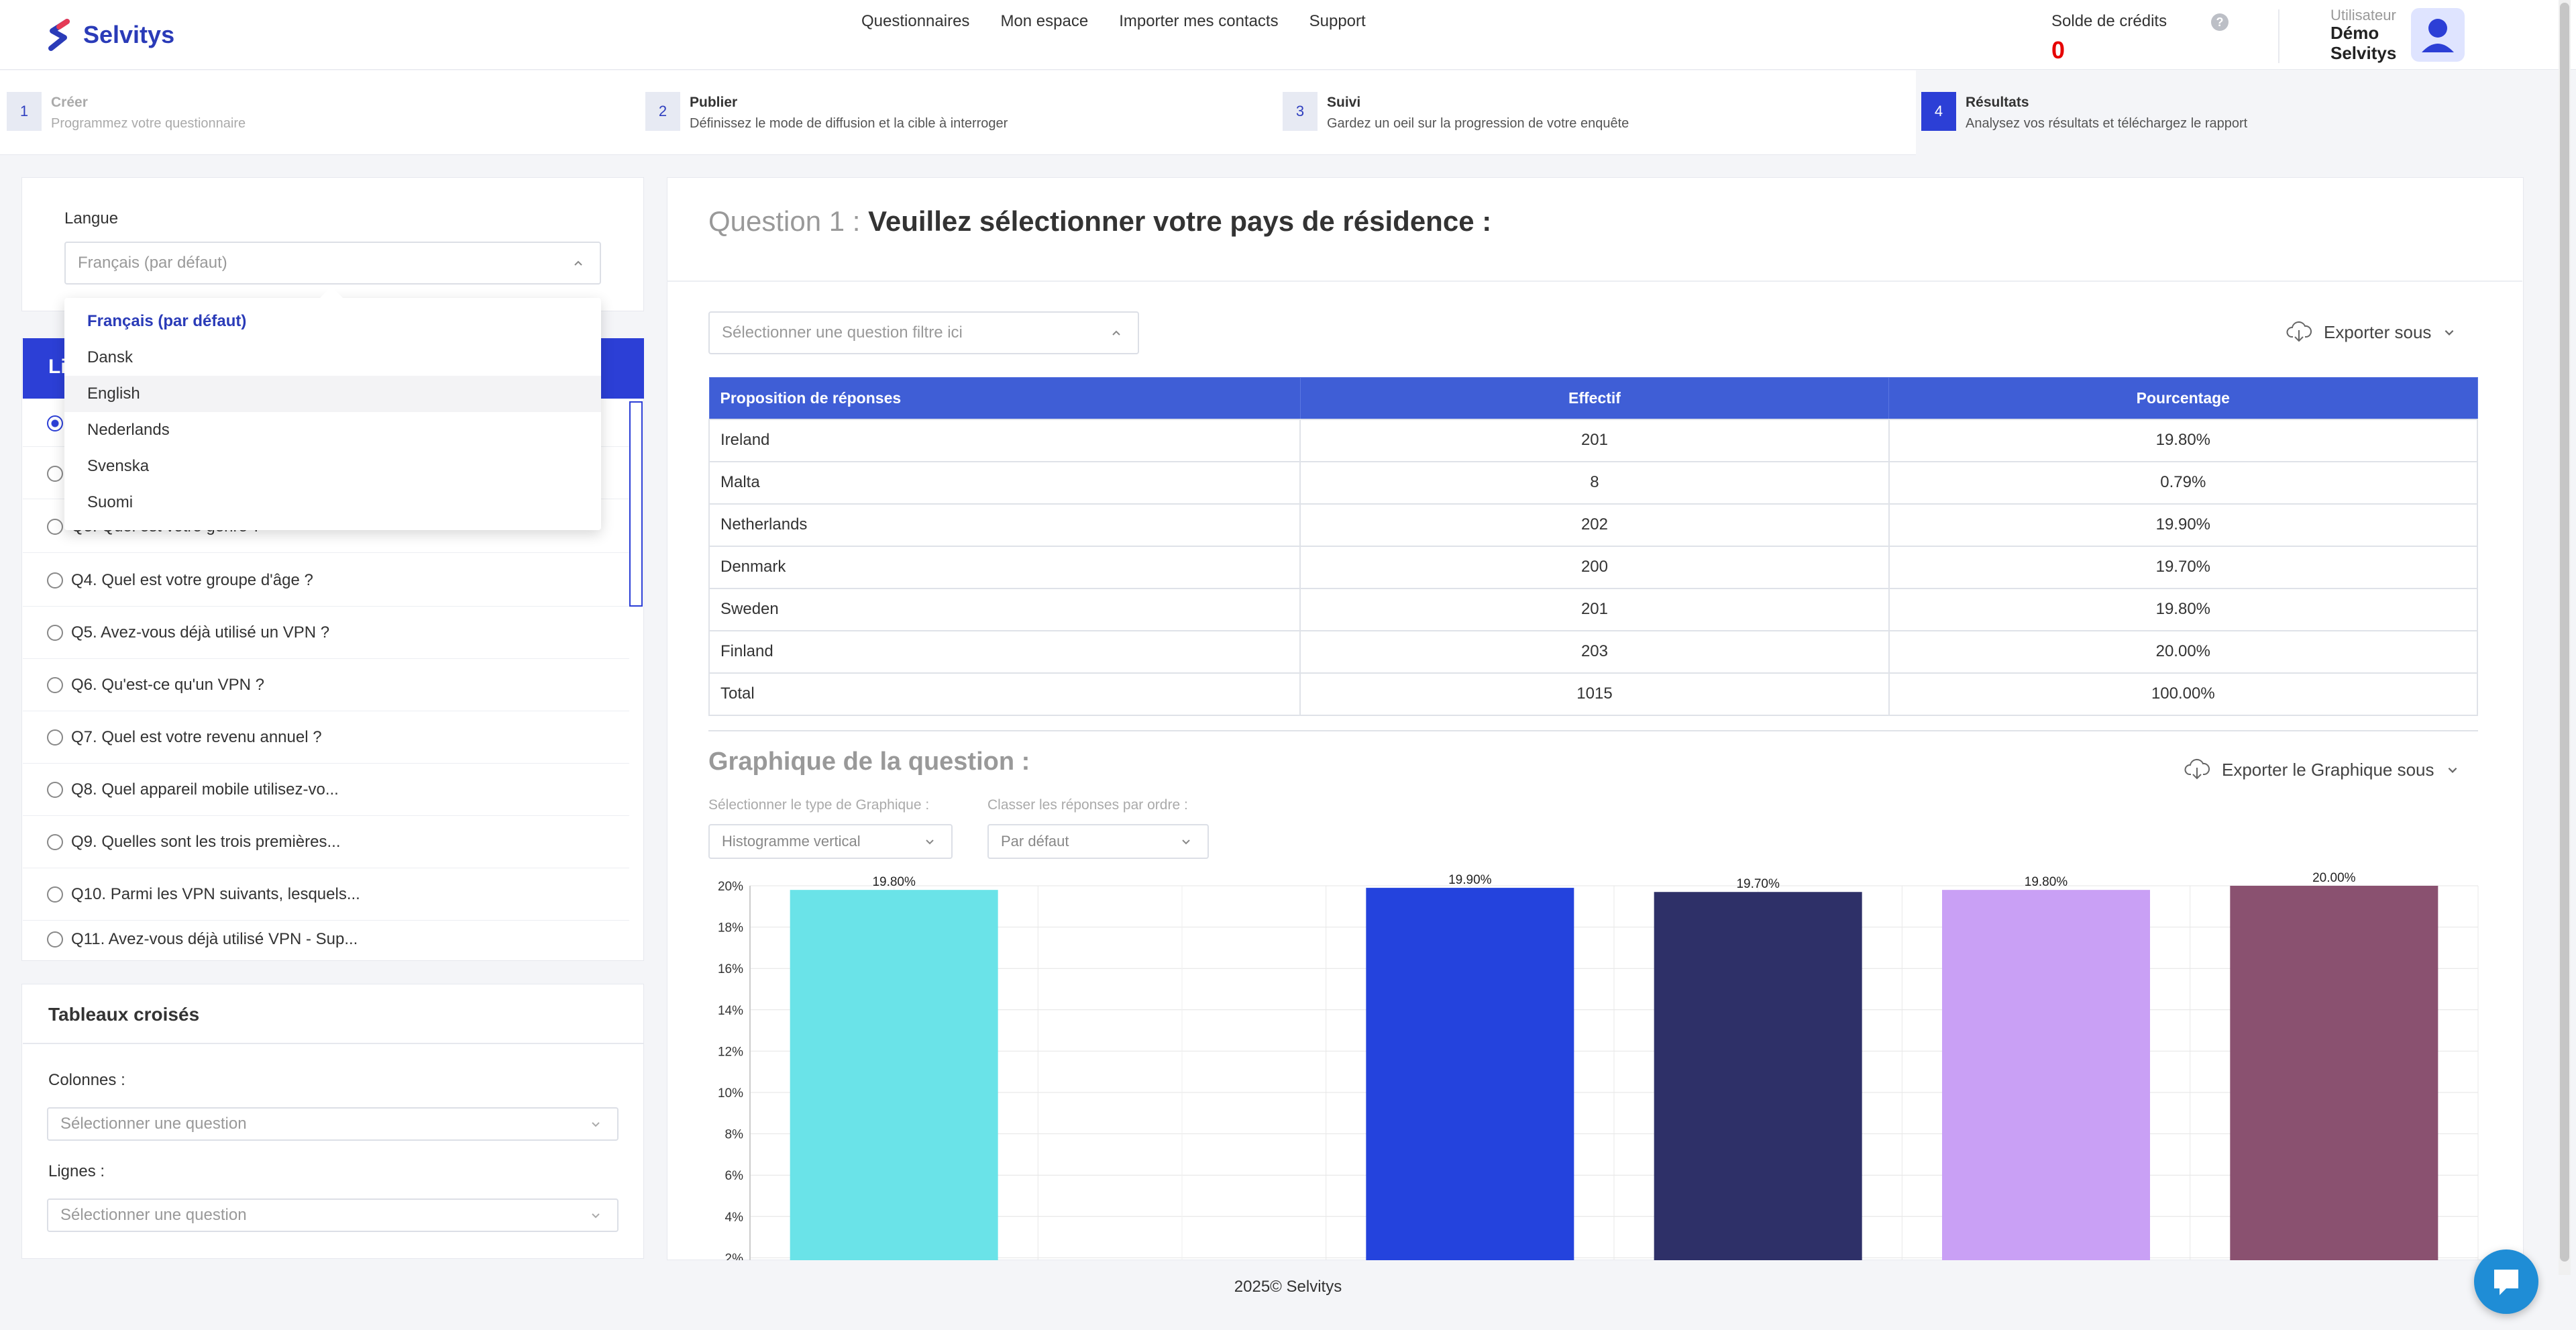 This screenshot has height=1330, width=2576. Describe the element at coordinates (110, 502) in the screenshot. I see `language-option-suomi: Suomi` at that location.